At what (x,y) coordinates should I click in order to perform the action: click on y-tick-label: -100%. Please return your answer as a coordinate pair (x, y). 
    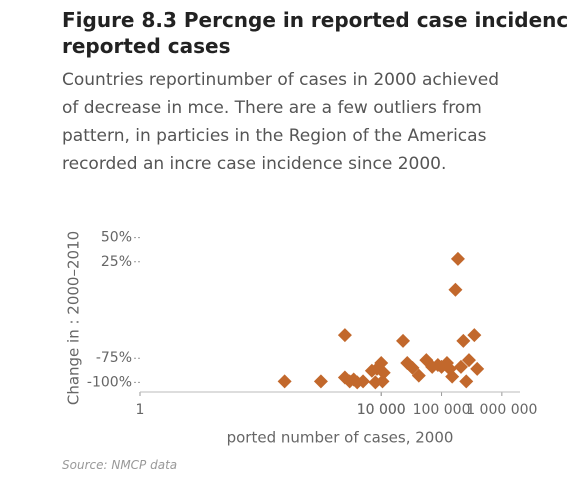
    Looking at the image, I should click on (109, 382).